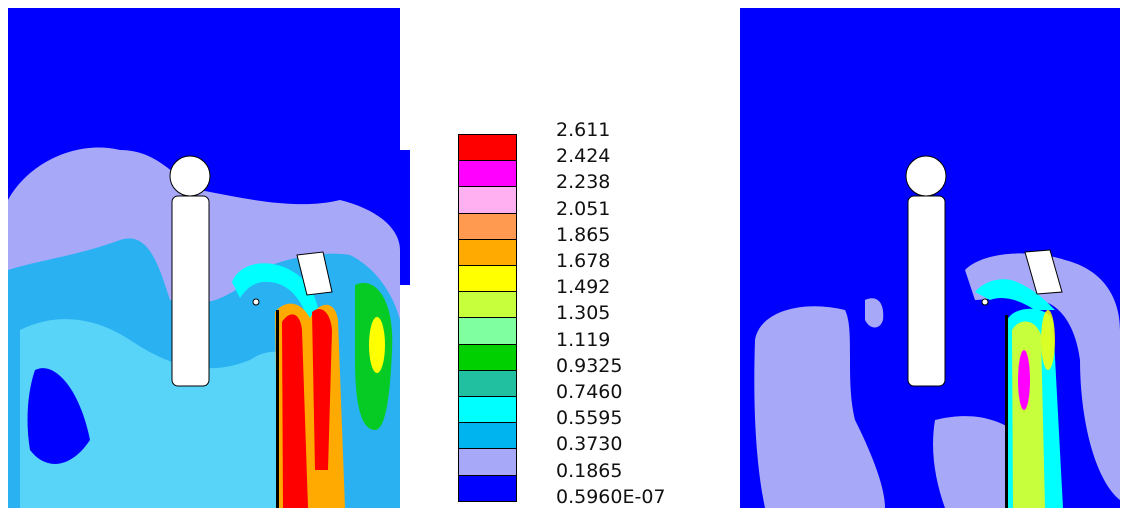  I want to click on legend-label-4: 1.865, so click(583, 234).